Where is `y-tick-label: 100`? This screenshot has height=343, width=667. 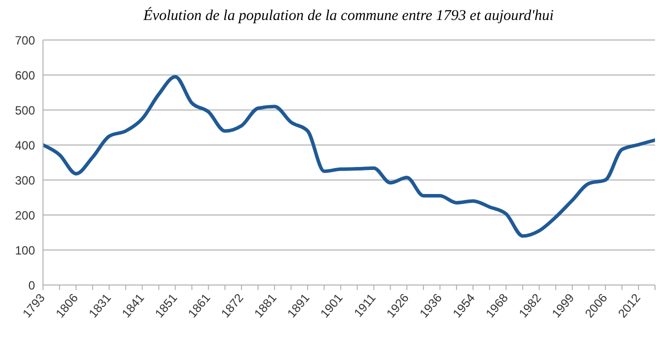
y-tick-label: 100 is located at coordinates (25, 250).